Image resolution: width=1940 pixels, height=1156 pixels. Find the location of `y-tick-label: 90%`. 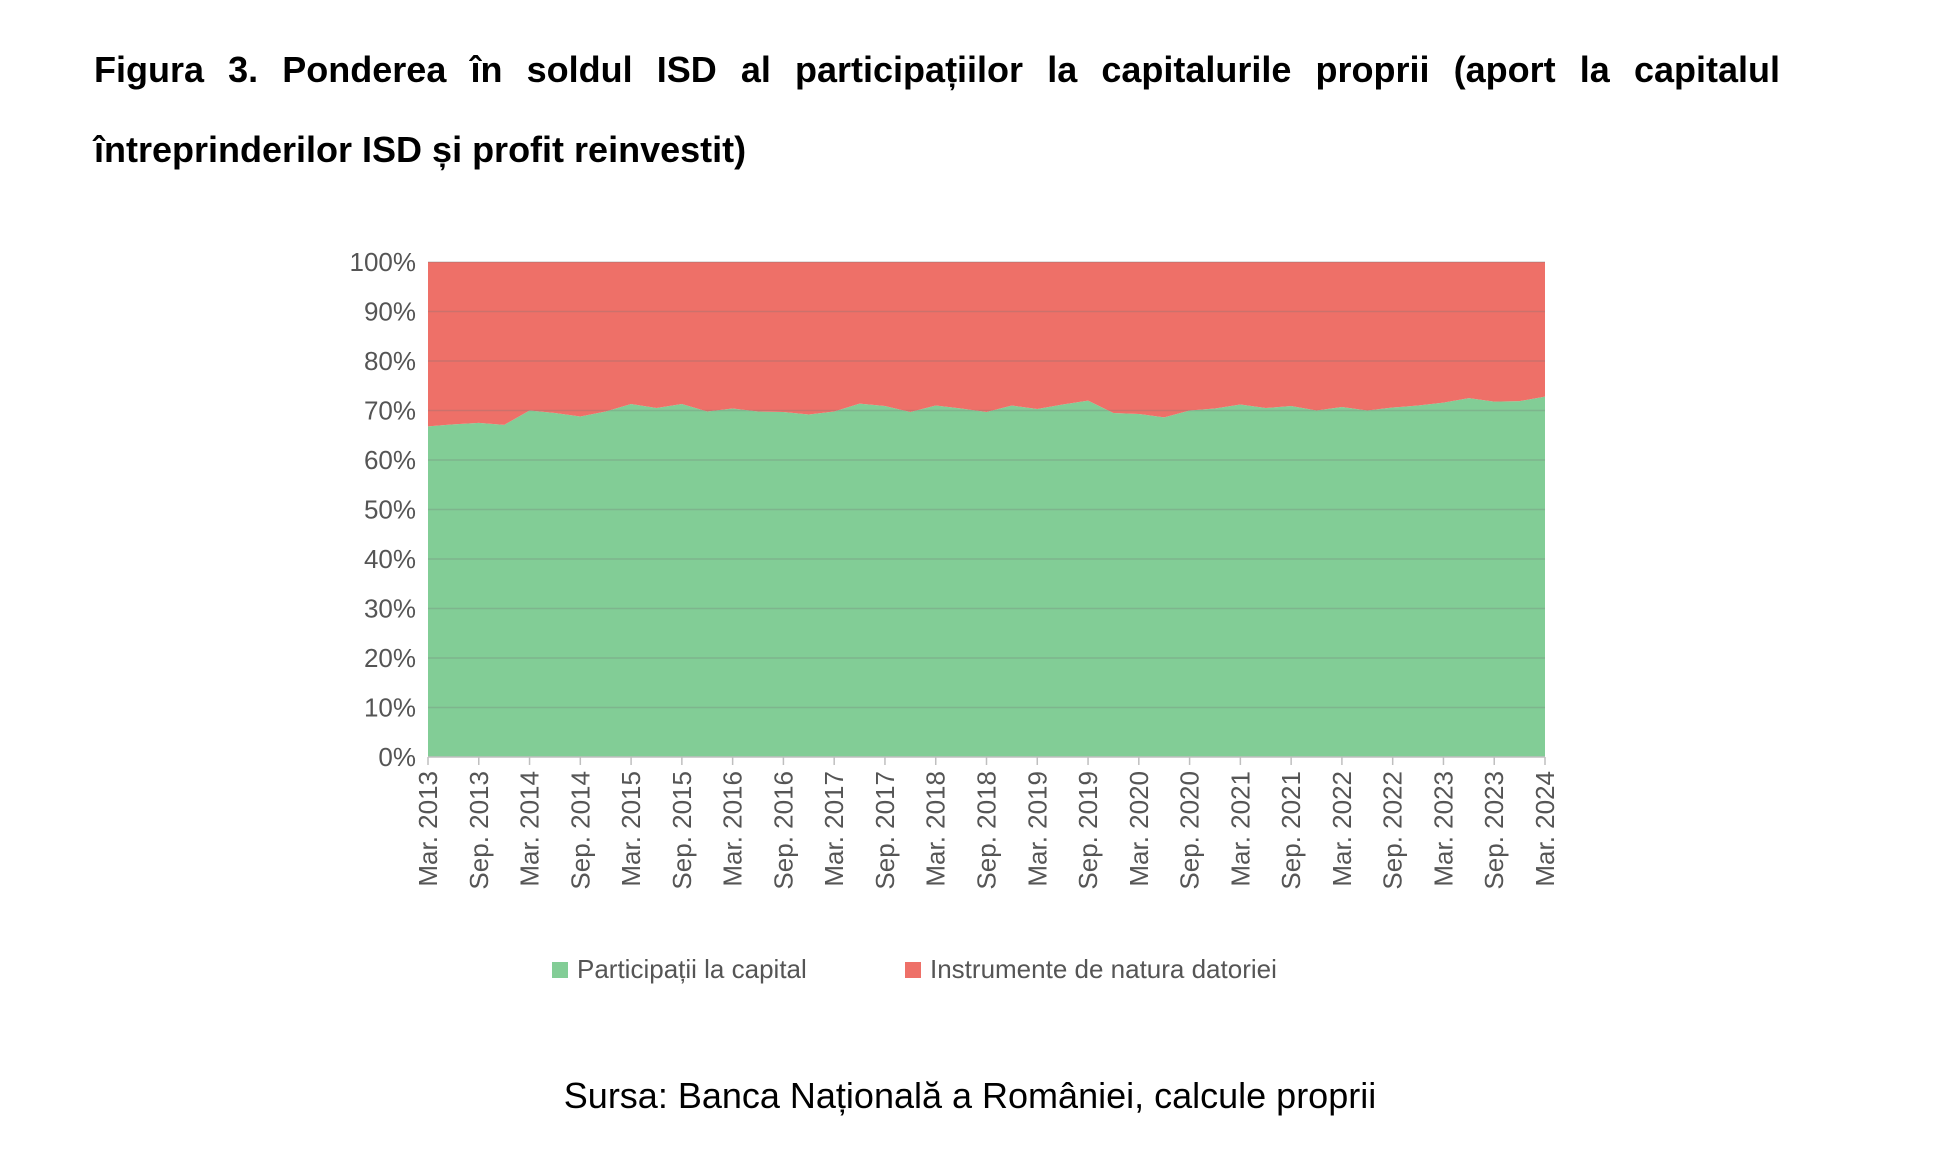

y-tick-label: 90% is located at coordinates (390, 312).